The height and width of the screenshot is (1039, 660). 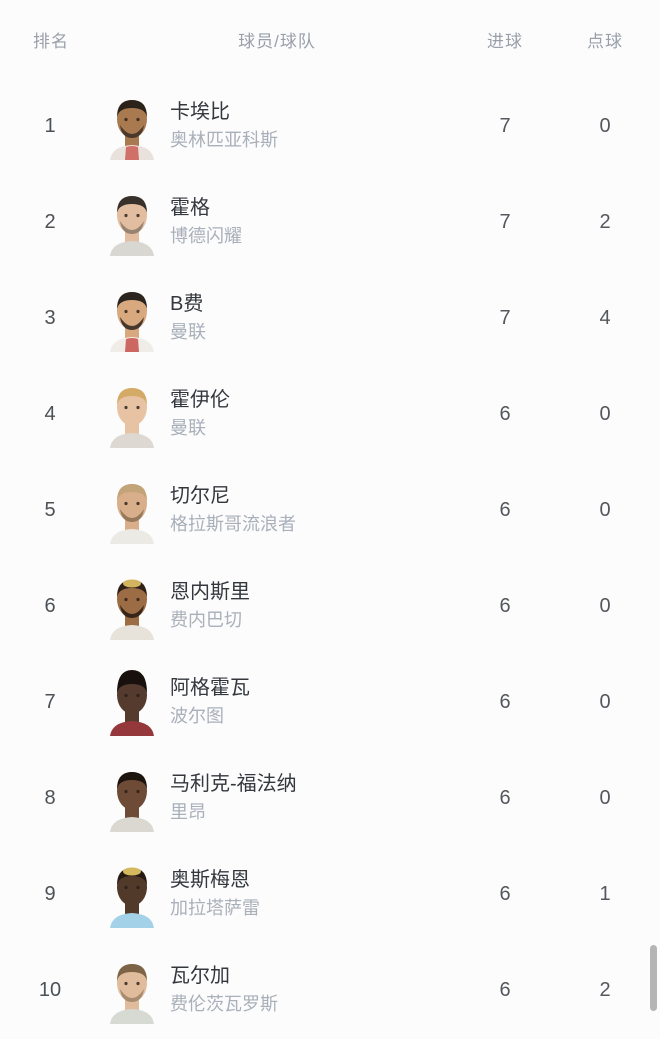 I want to click on player-name: 霍格, so click(x=190, y=208).